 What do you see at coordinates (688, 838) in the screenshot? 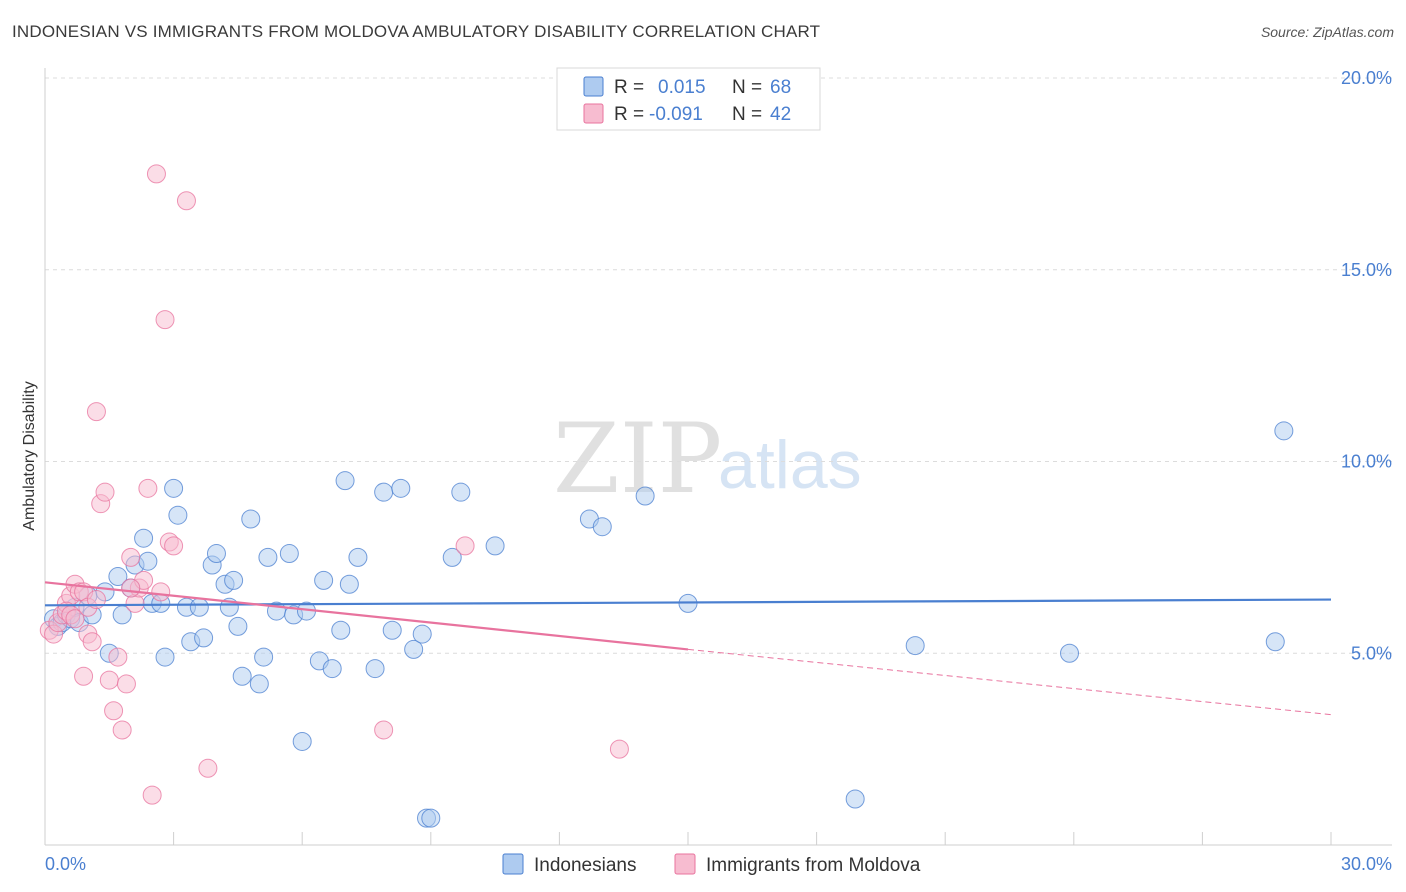
I see `x-ticks` at bounding box center [688, 838].